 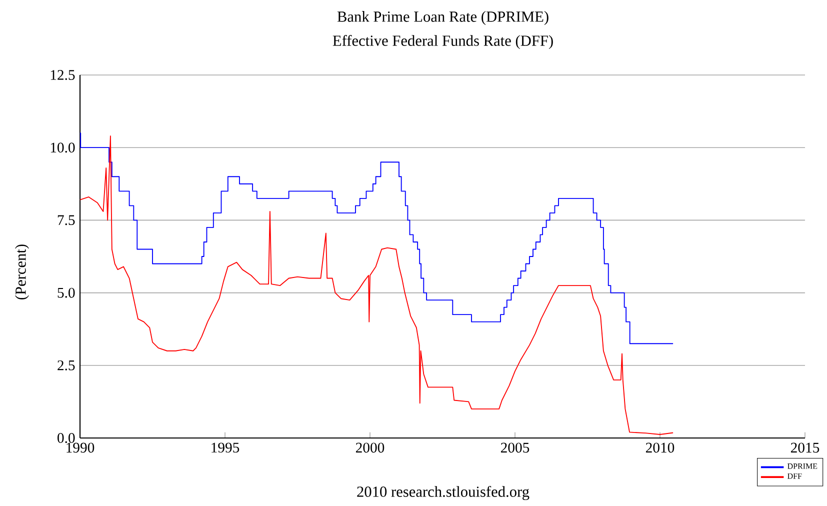 What do you see at coordinates (62, 75) in the screenshot?
I see `y-tick-label: 12.5` at bounding box center [62, 75].